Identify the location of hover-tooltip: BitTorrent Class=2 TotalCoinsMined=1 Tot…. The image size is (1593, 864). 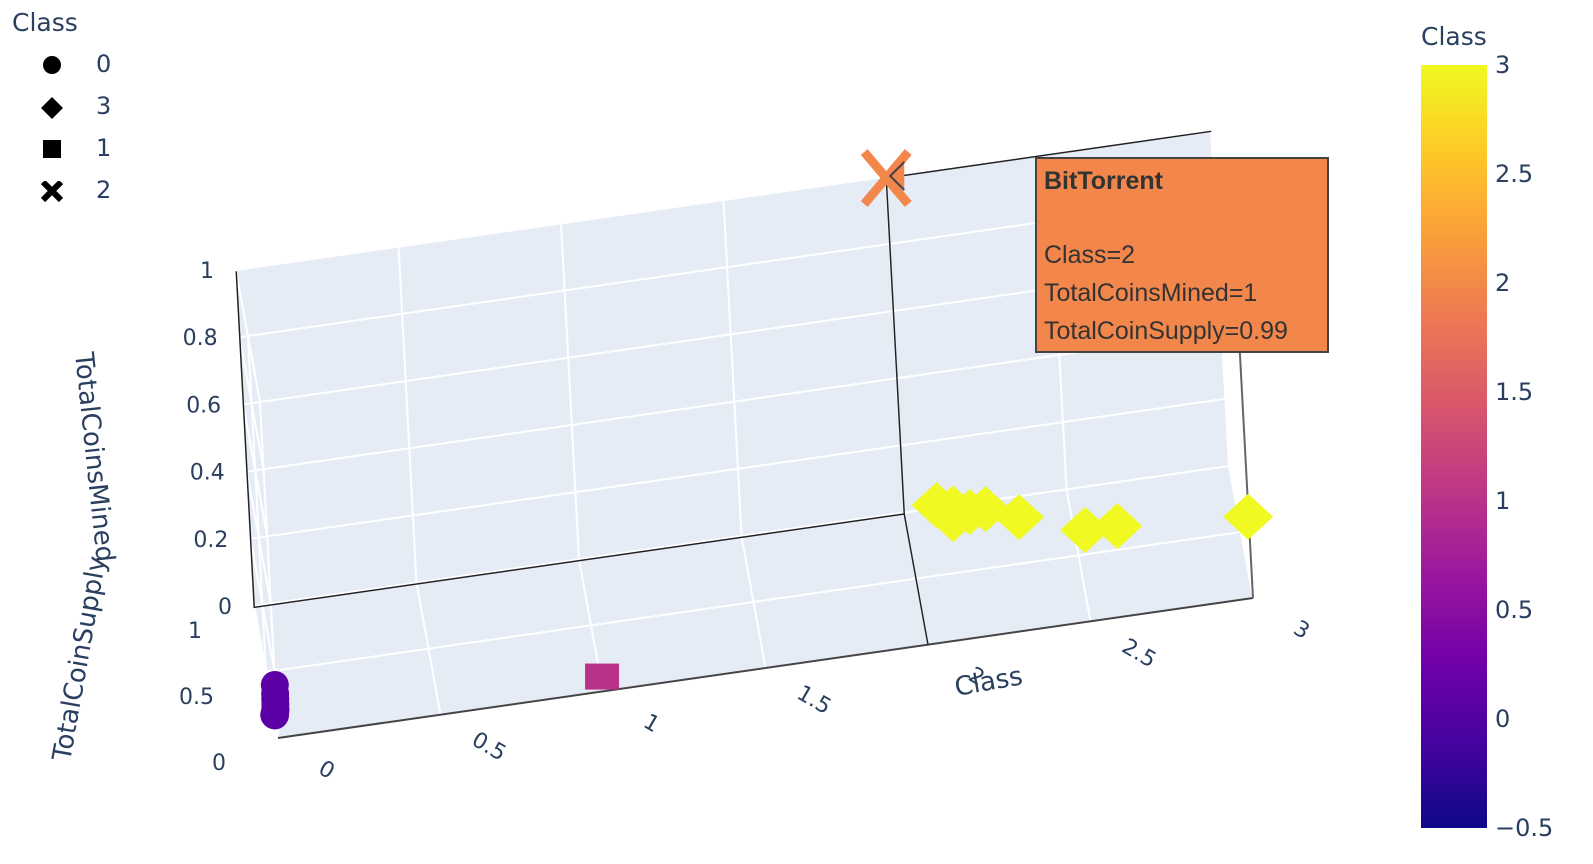
(1182, 255).